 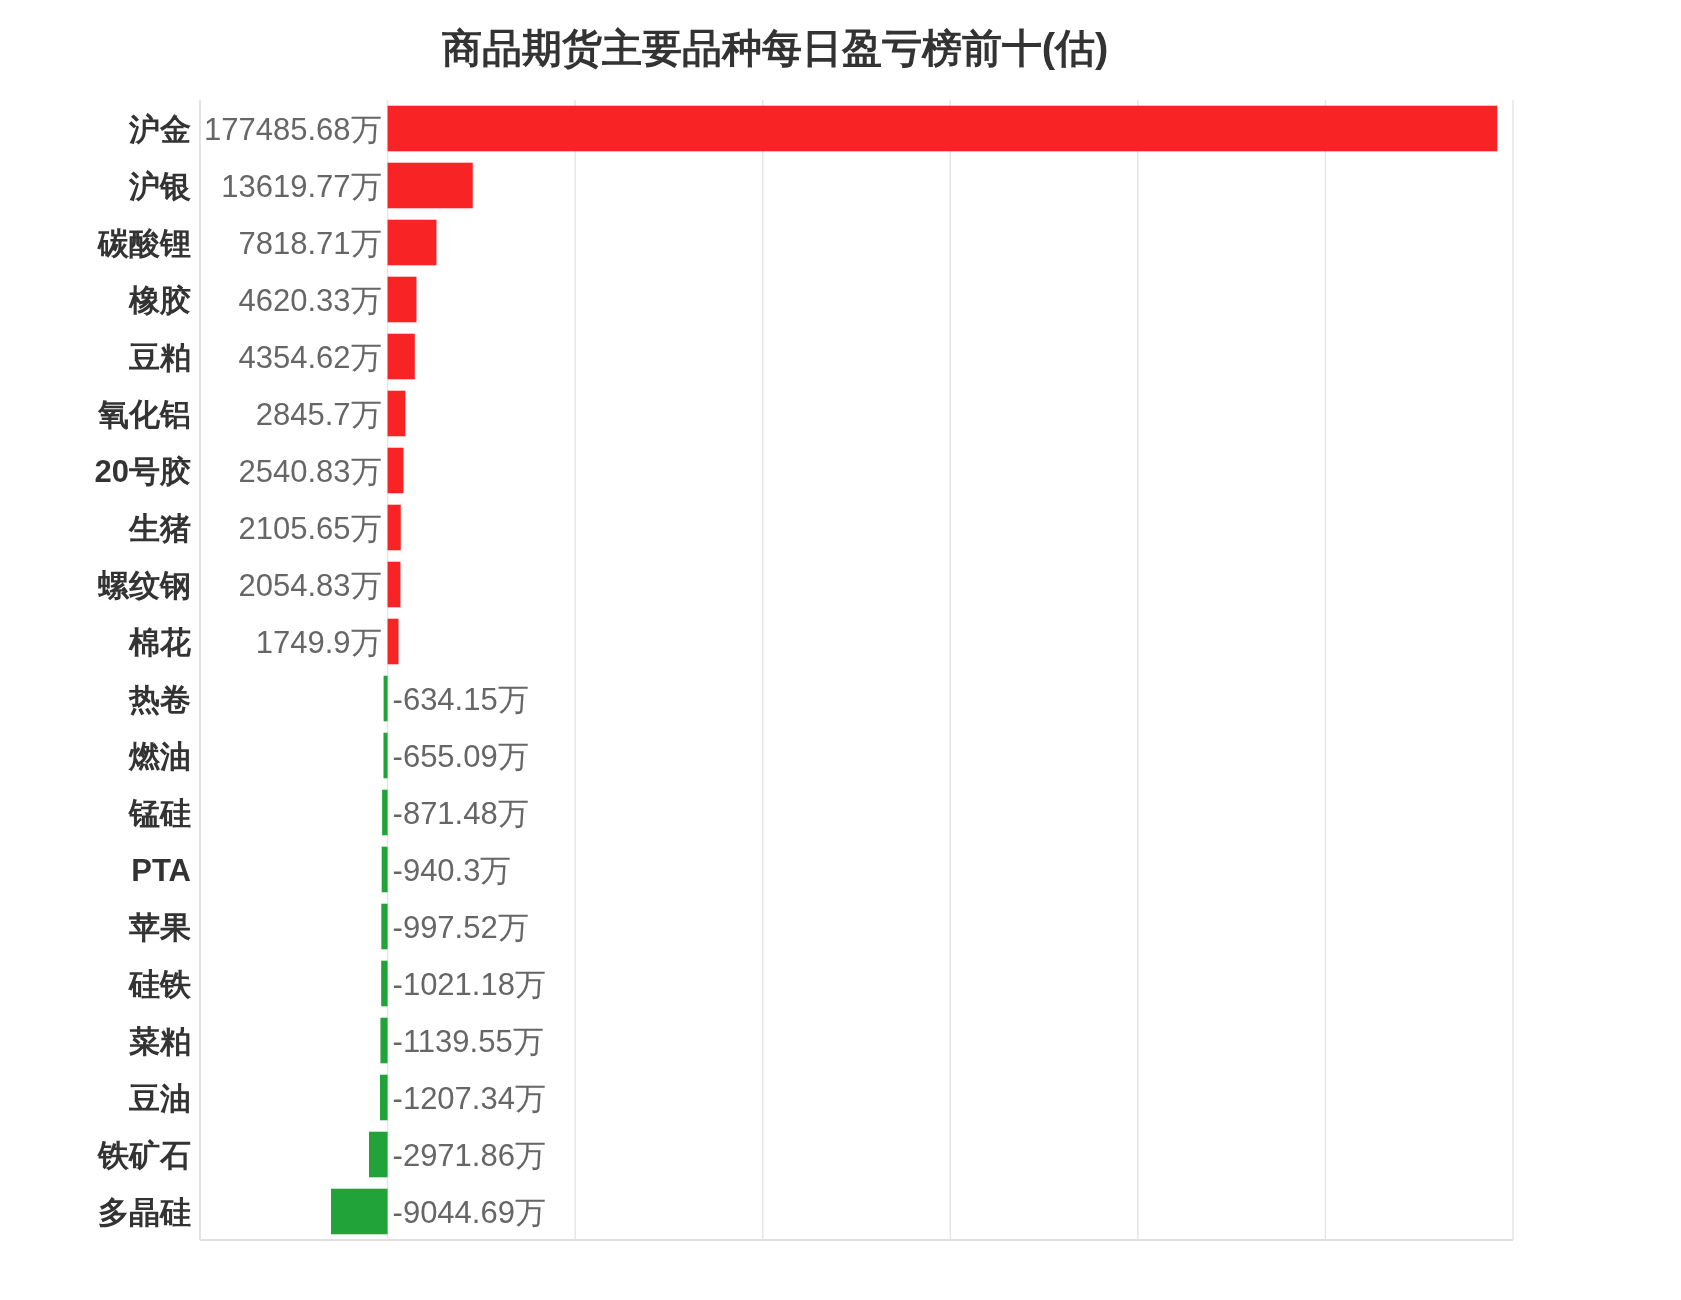 I want to click on y-tick-label: 20号胶, so click(x=142, y=471).